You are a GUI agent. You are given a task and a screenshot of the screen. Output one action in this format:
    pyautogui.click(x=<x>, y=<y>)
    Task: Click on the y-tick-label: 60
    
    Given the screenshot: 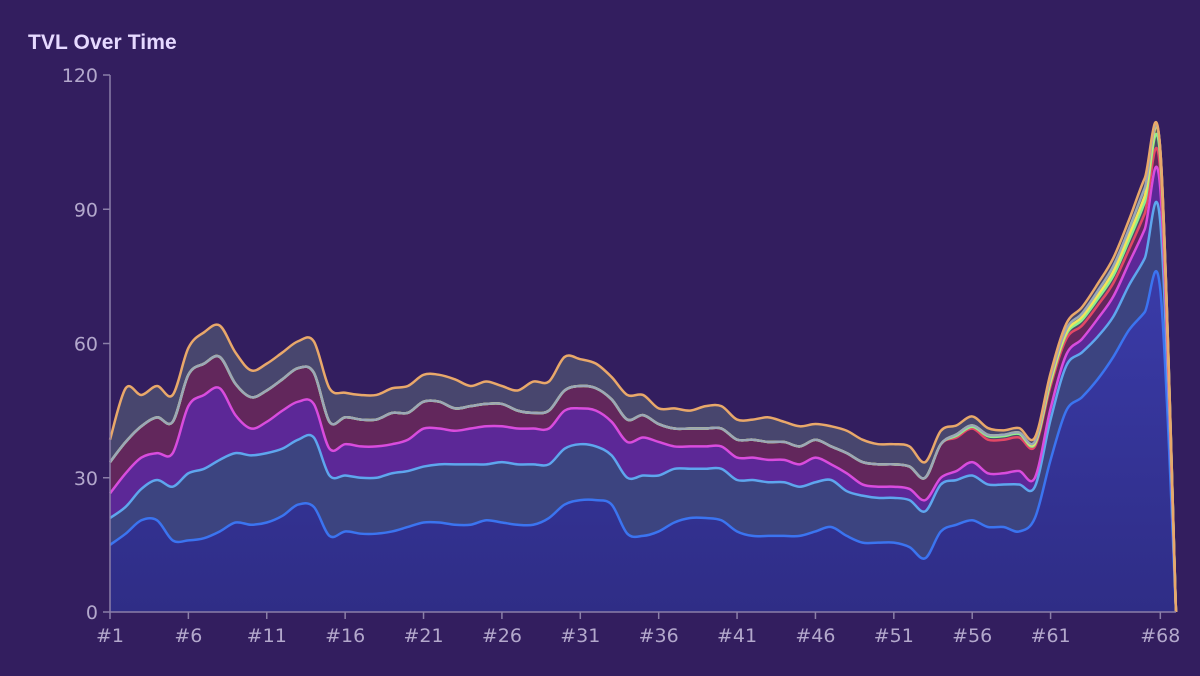 What is the action you would take?
    pyautogui.click(x=86, y=345)
    